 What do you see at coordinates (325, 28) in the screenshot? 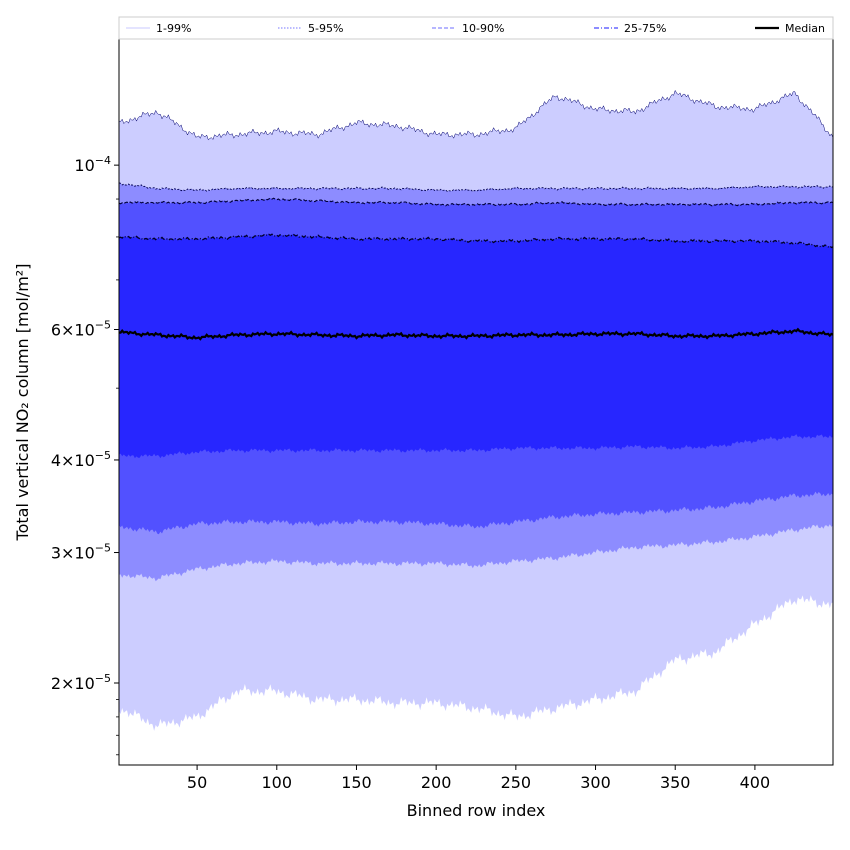
I see `legend-label: 5-95%` at bounding box center [325, 28].